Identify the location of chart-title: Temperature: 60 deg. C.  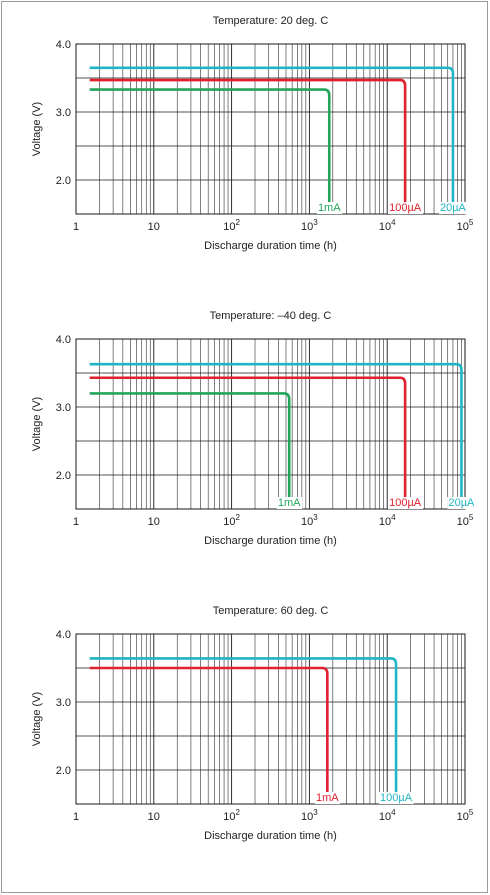
(271, 611).